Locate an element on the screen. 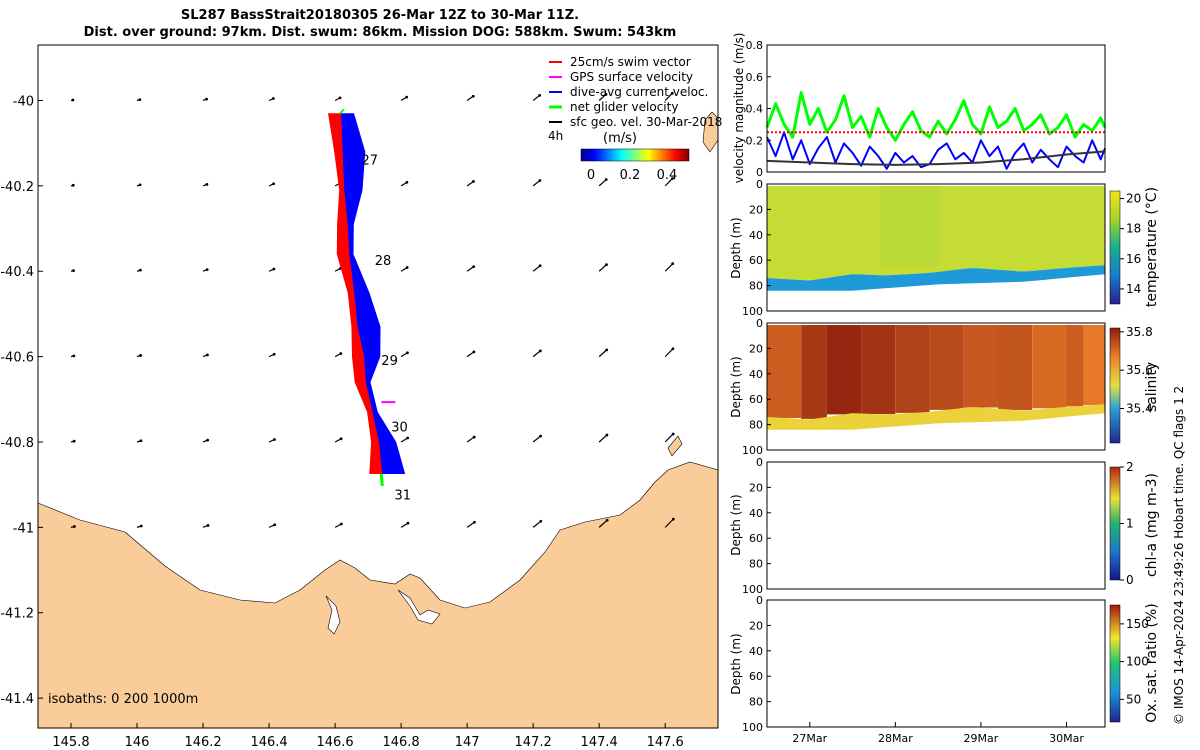  day-label-29: 29 is located at coordinates (389, 361).